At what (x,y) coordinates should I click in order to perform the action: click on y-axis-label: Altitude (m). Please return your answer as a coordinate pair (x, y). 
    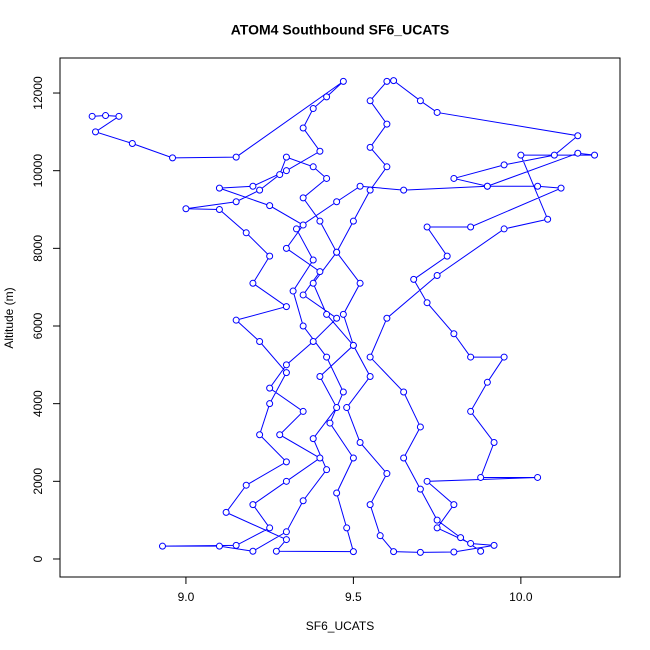
    Looking at the image, I should click on (9, 317).